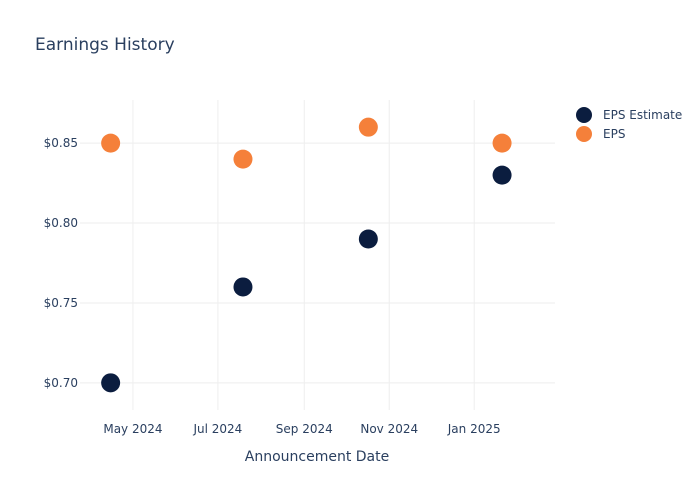 The width and height of the screenshot is (700, 500). What do you see at coordinates (642, 115) in the screenshot?
I see `legend-label-eps-estimate: EPS Estimate` at bounding box center [642, 115].